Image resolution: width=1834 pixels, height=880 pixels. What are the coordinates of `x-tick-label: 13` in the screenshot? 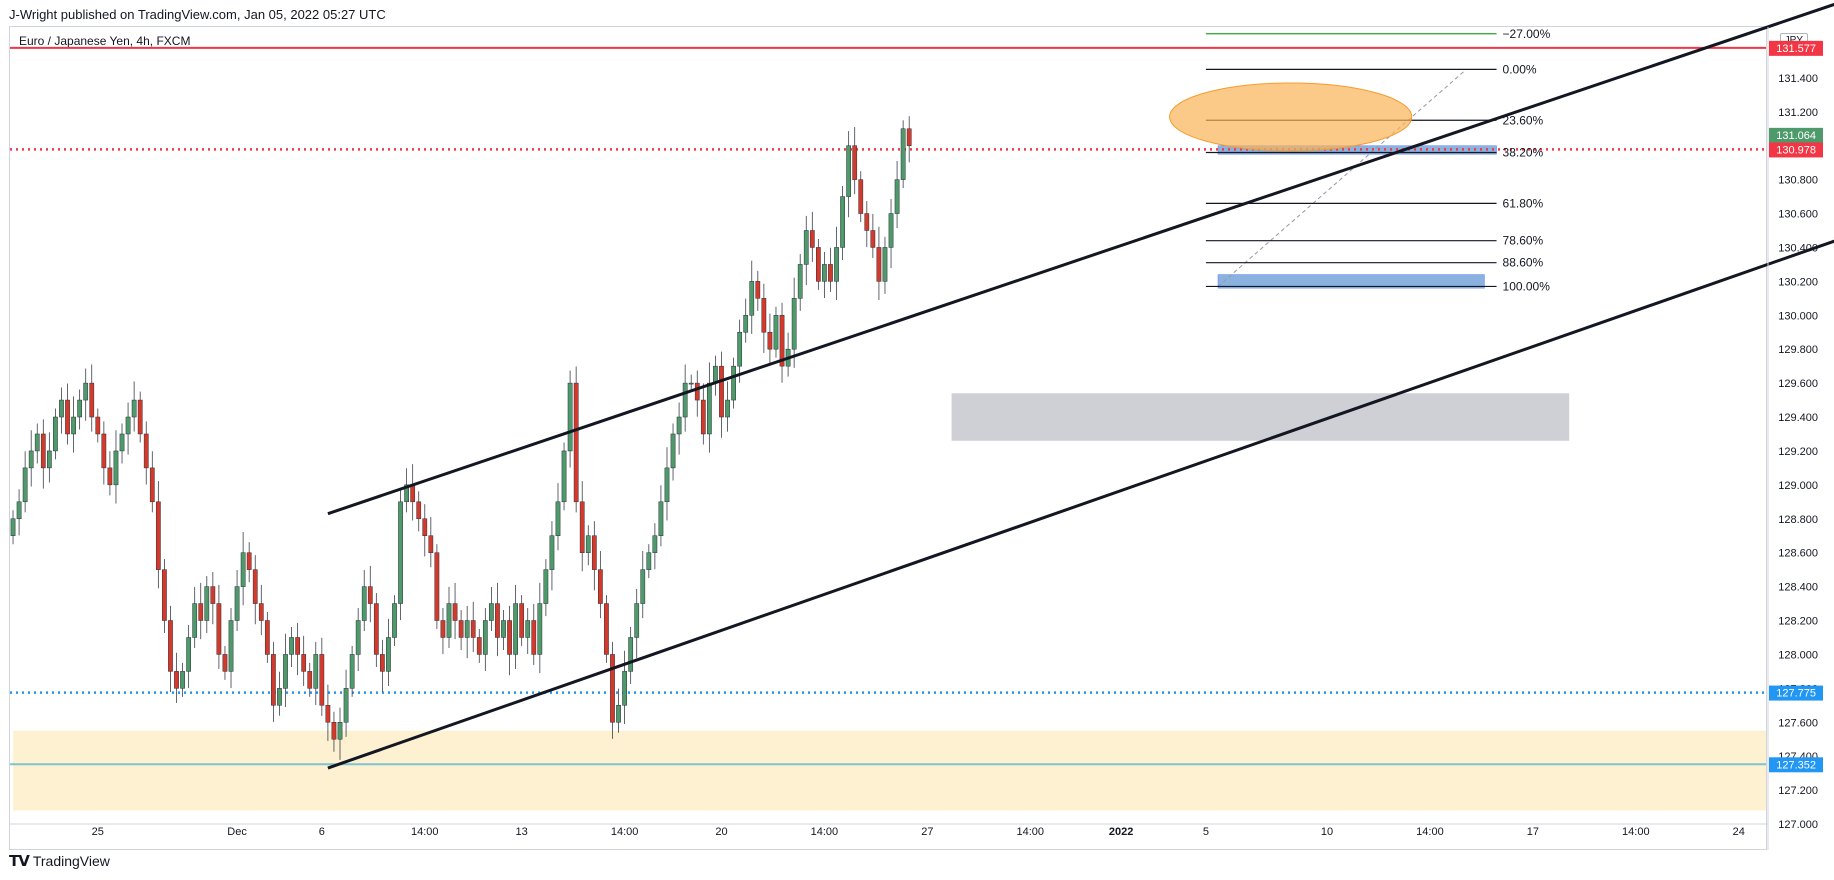 It's located at (522, 832).